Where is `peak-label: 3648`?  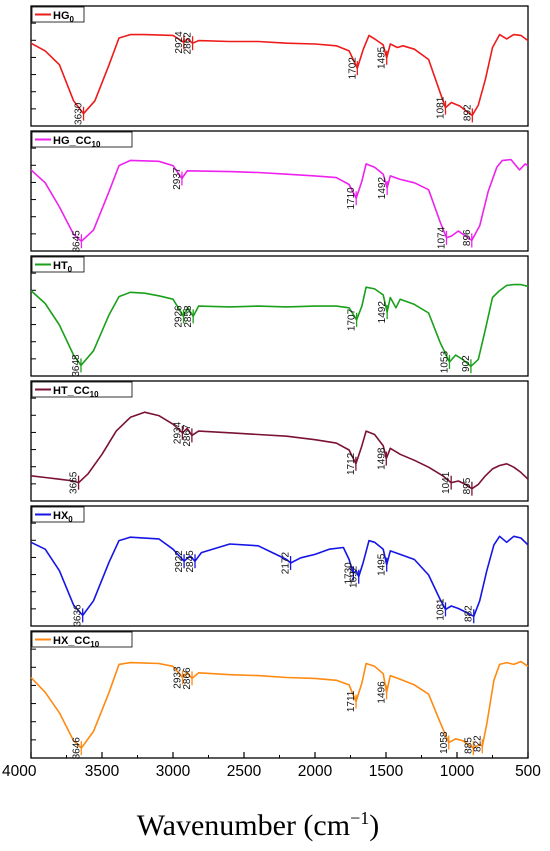 peak-label: 3648 is located at coordinates (76, 365).